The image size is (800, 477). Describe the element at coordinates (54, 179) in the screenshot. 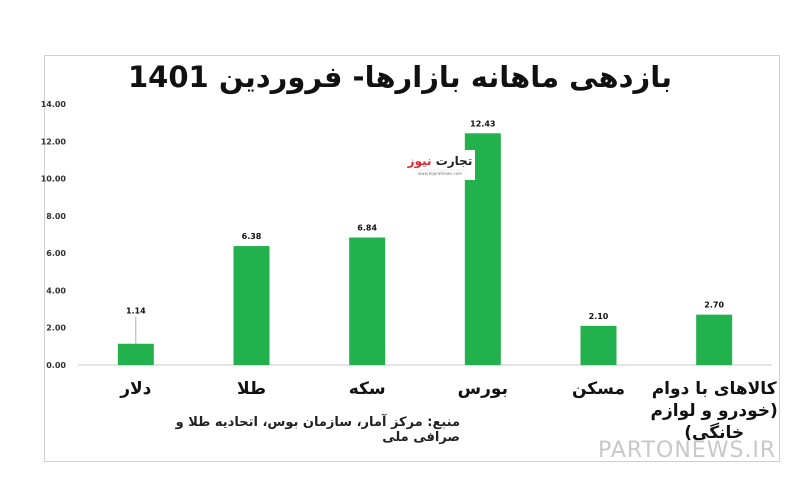

I see `y-tick-label: 10.00` at that location.